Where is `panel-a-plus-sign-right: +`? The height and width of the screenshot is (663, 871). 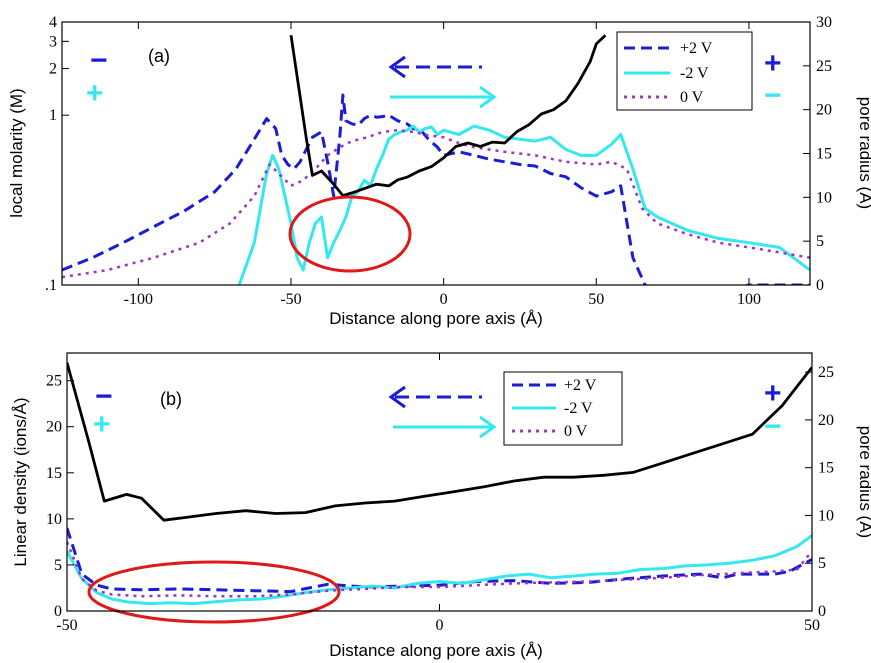 panel-a-plus-sign-right: + is located at coordinates (773, 63).